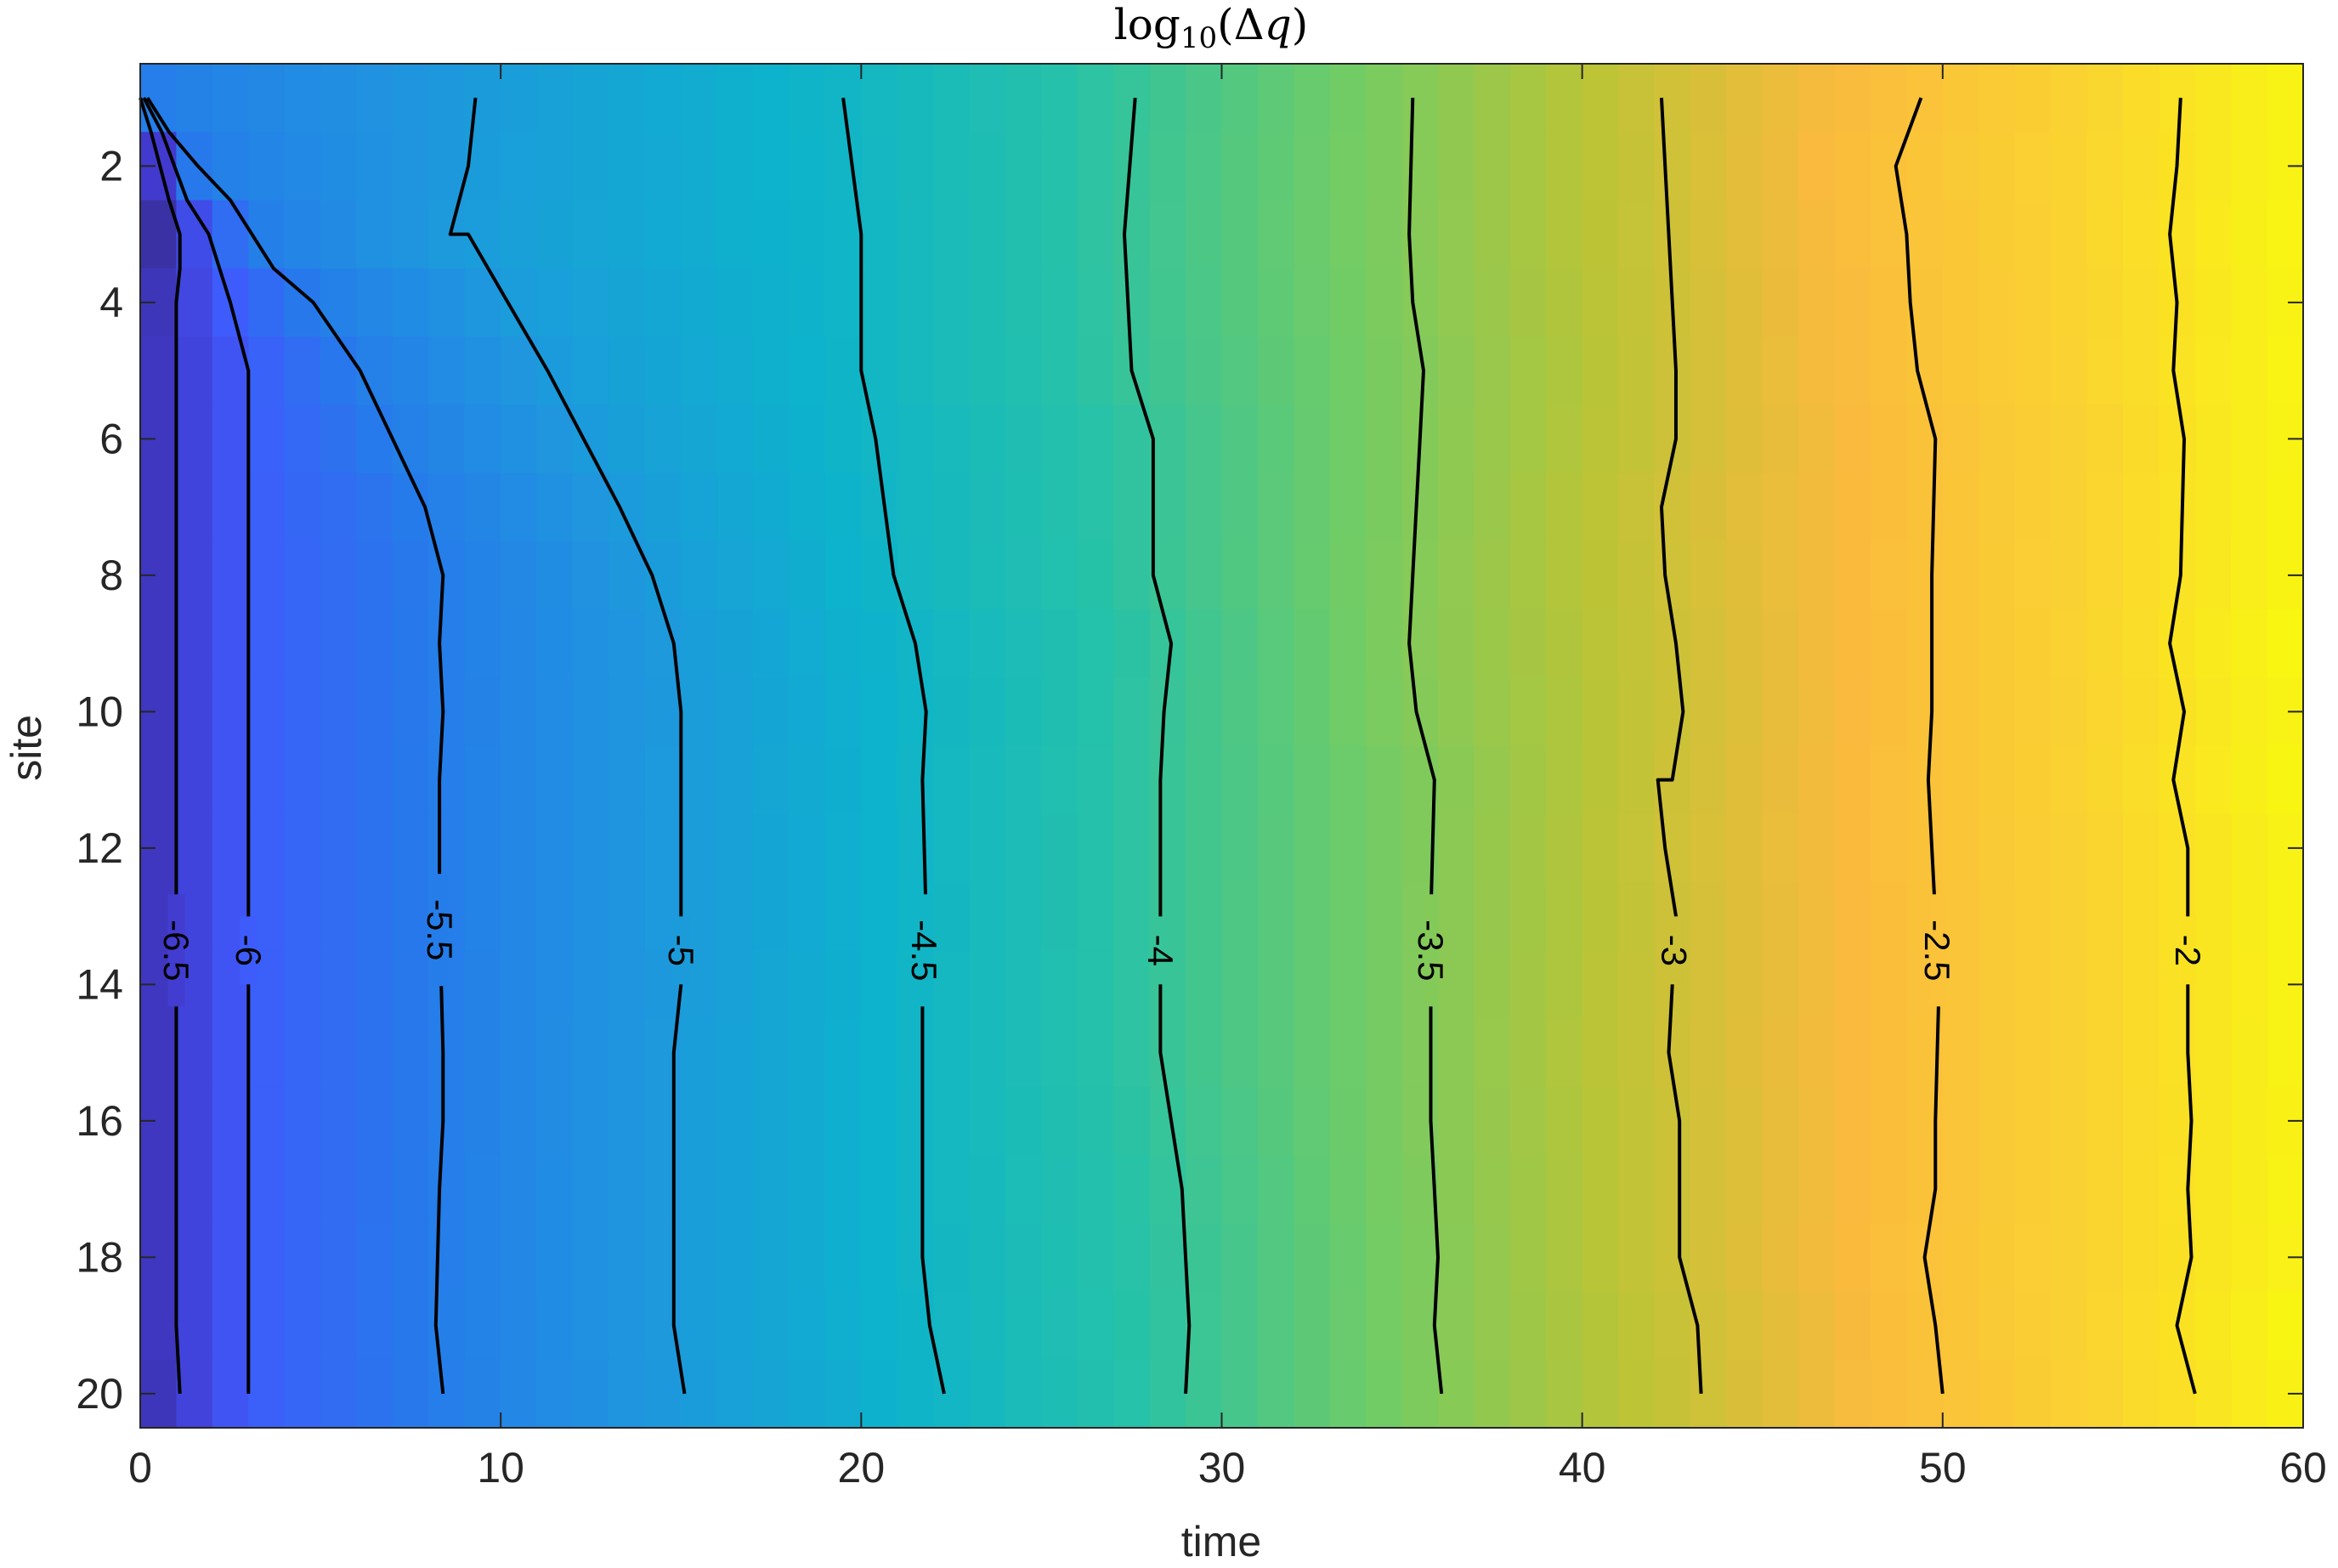 Image resolution: width=2338 pixels, height=1568 pixels. What do you see at coordinates (1241, 24) in the screenshot?
I see `title-open: (Δ` at bounding box center [1241, 24].